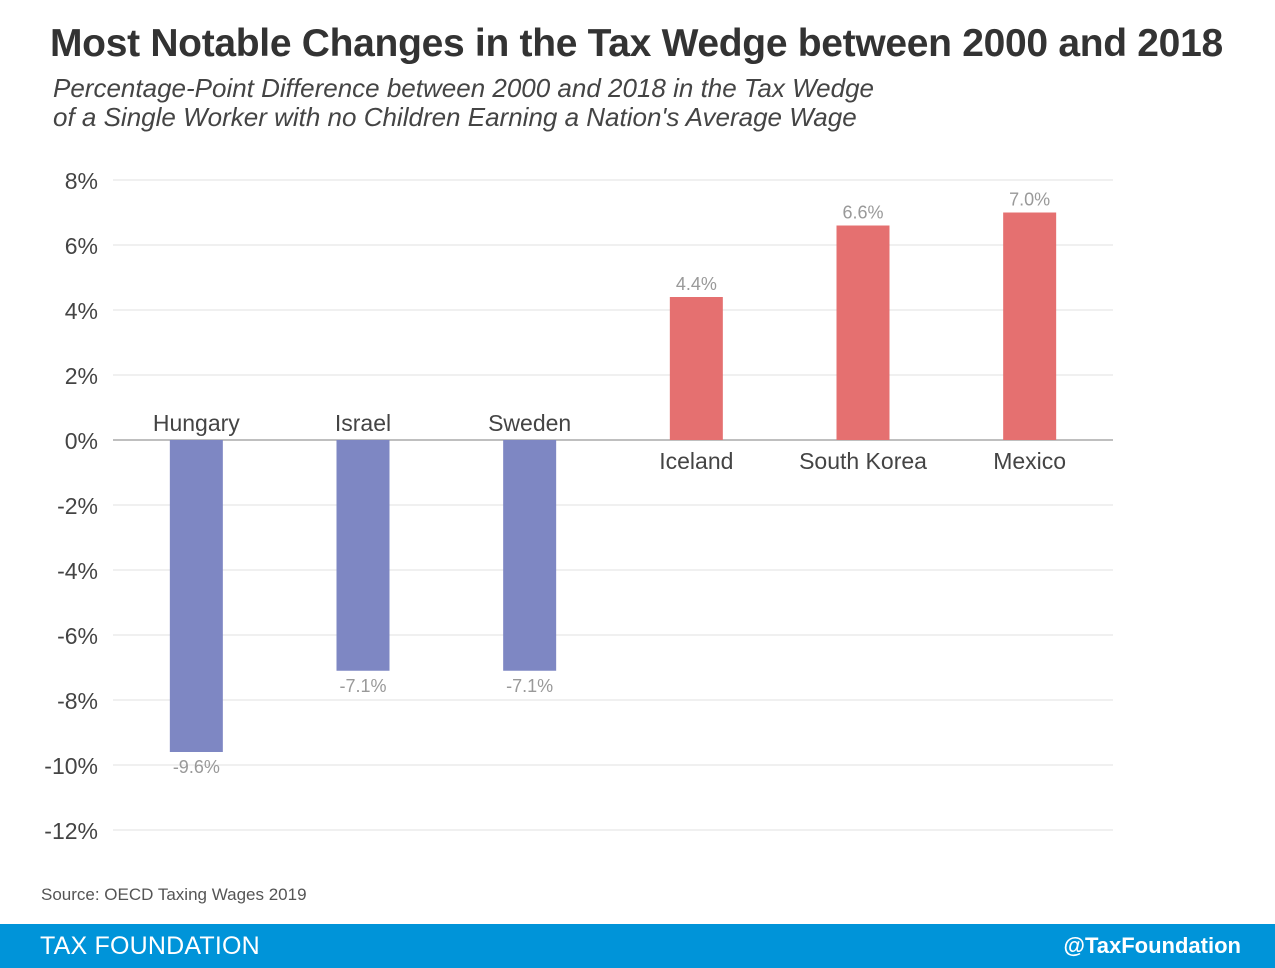 The height and width of the screenshot is (968, 1275). I want to click on footer-bar: TAX FOUNDATION @TaxFoundation, so click(637, 946).